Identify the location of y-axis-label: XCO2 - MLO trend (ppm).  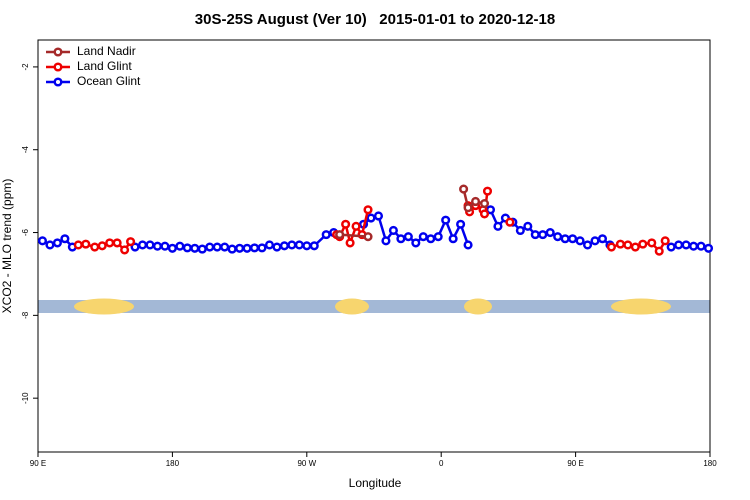
(7, 246).